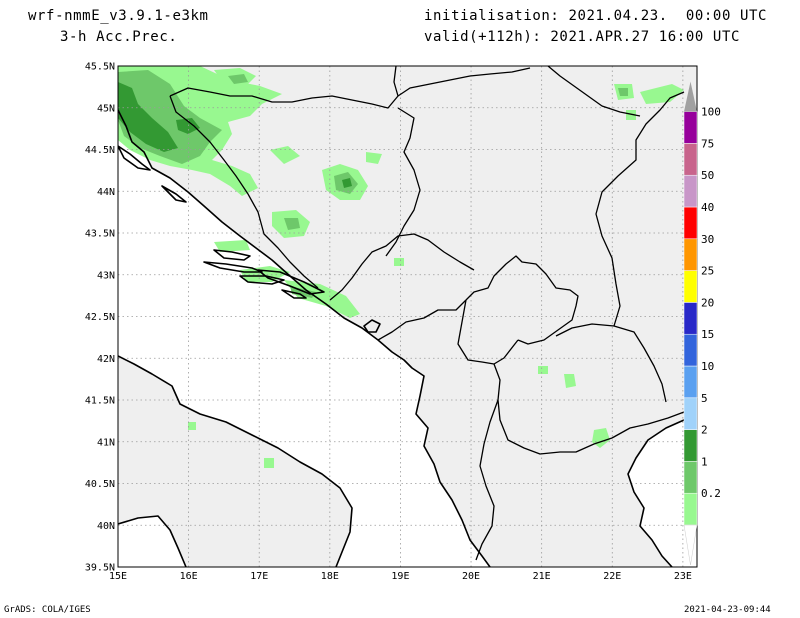 This screenshot has height=618, width=800. Describe the element at coordinates (553, 409) in the screenshot. I see `border-albania-macedonia` at that location.